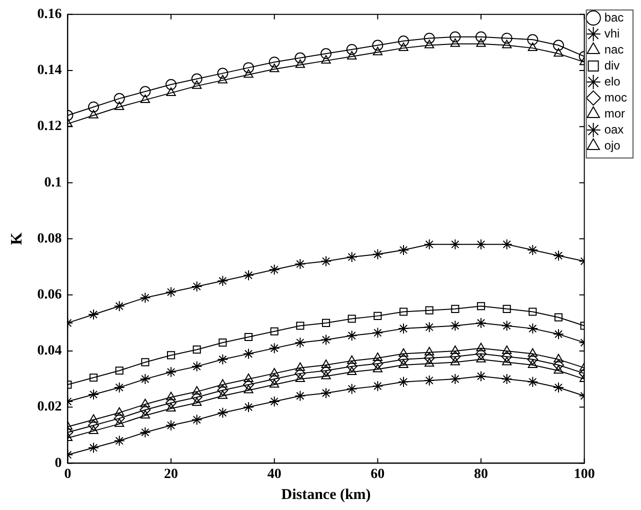 This screenshot has height=510, width=641. I want to click on x-tick-label: 20, so click(171, 474).